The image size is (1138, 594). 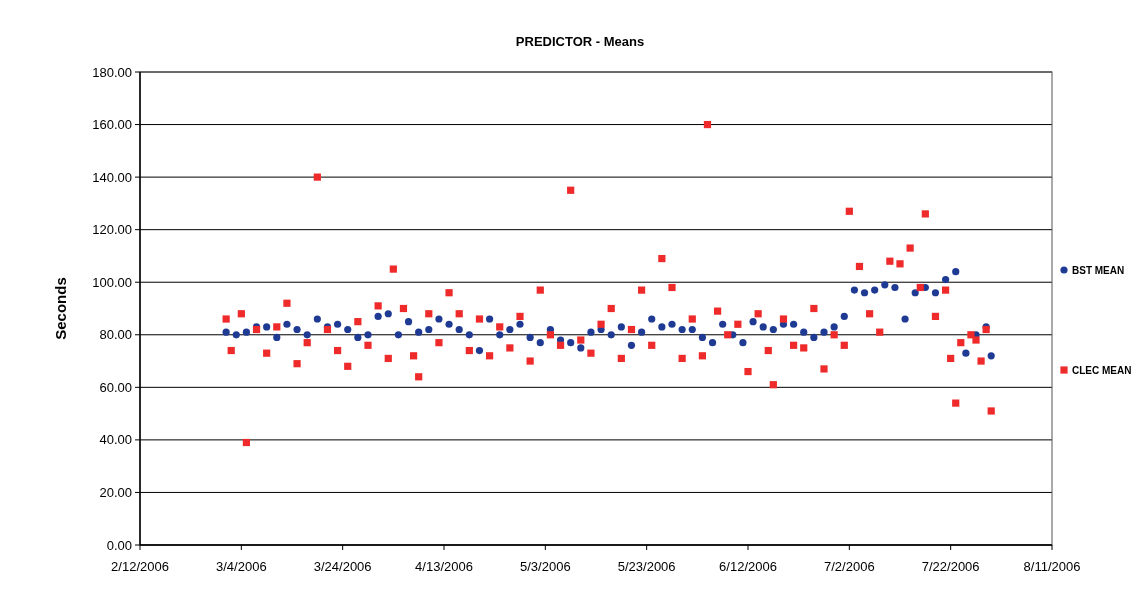 I want to click on y-tick-label: 40.00, so click(x=115, y=440).